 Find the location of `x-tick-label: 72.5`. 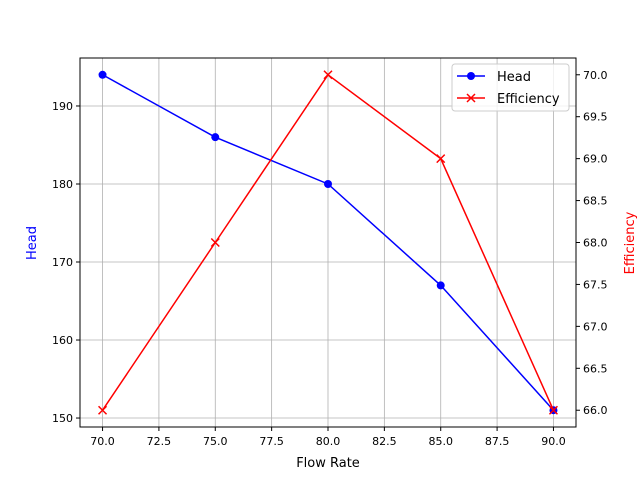

x-tick-label: 72.5 is located at coordinates (159, 441).